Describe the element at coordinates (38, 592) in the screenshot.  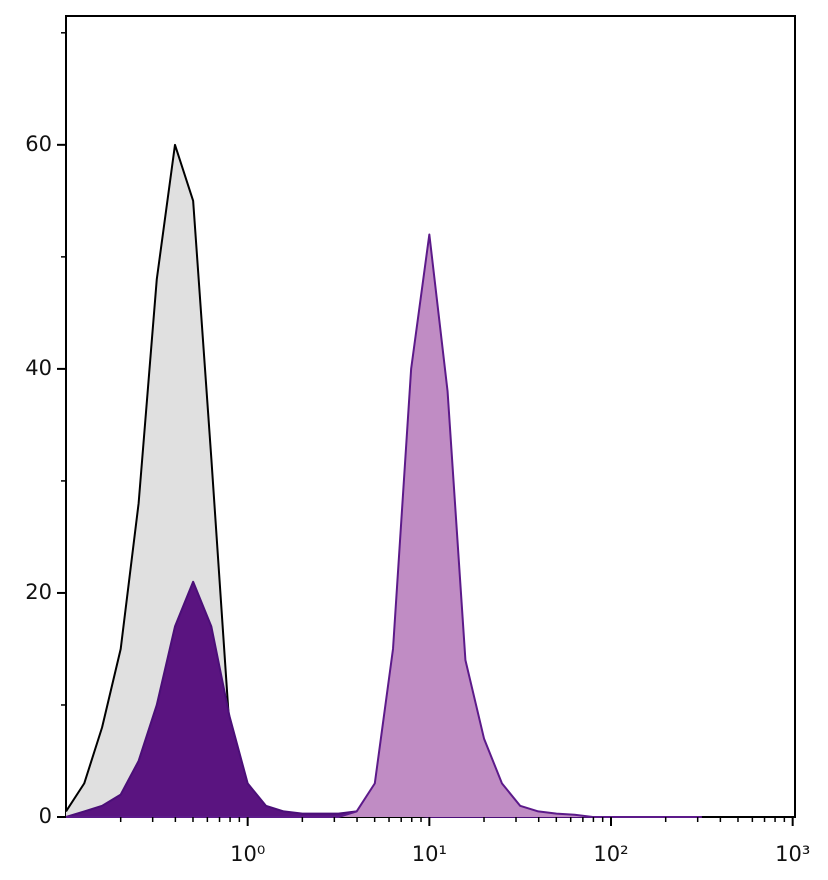
I see `y-tick-label: 20` at that location.